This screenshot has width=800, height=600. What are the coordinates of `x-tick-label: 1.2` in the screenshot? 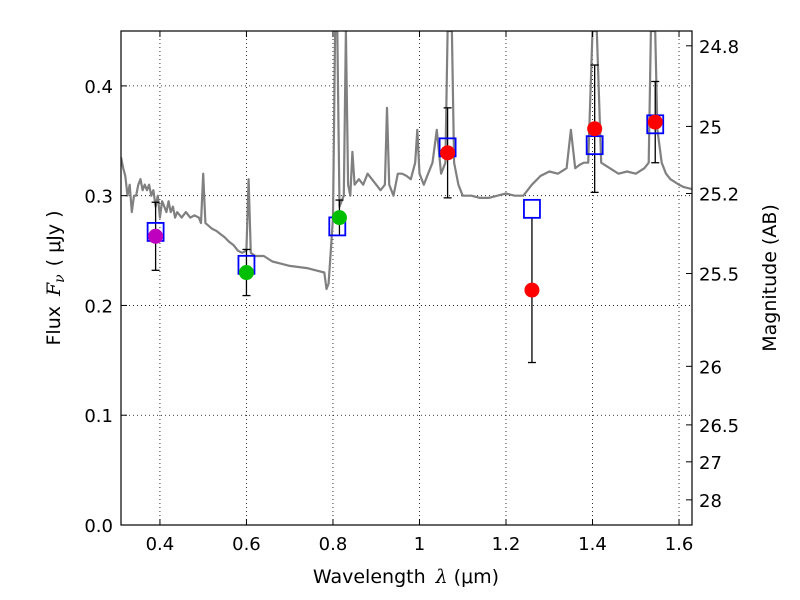 It's located at (506, 544).